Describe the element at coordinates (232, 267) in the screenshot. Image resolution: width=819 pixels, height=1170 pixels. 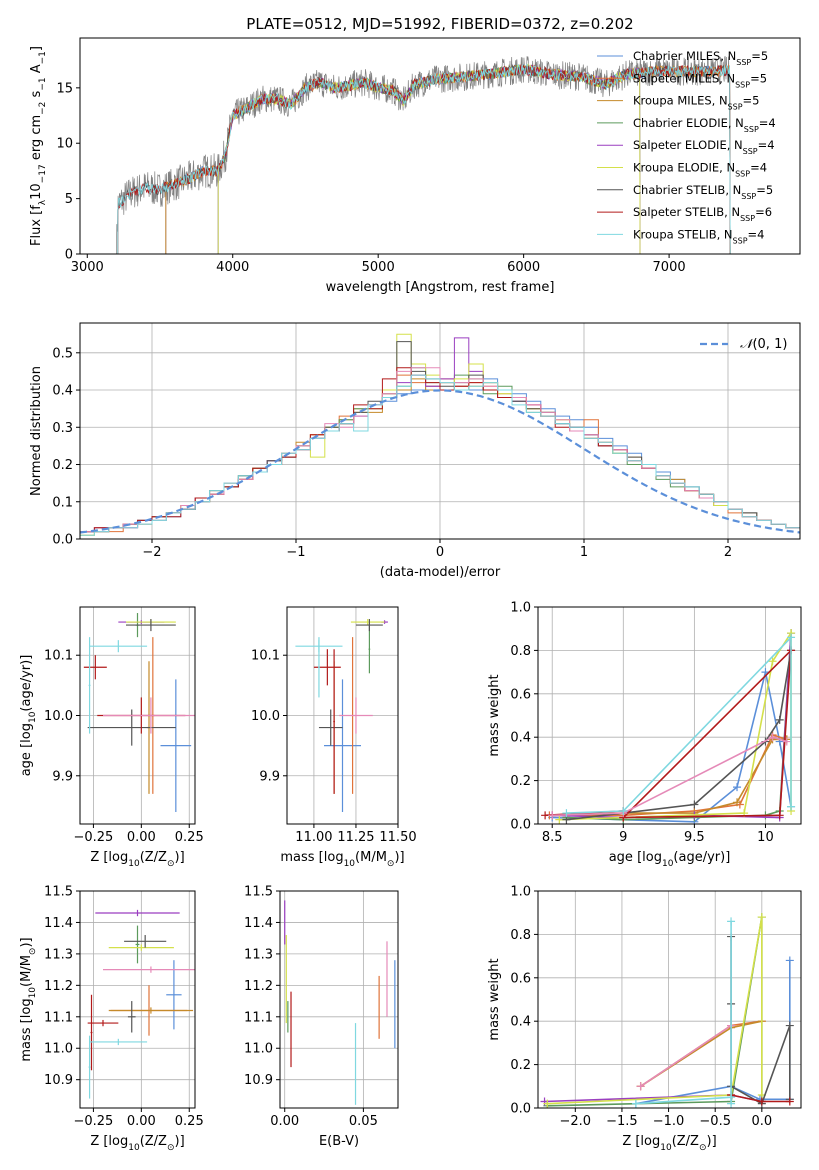
I see `x-tick-label: 4000` at that location.